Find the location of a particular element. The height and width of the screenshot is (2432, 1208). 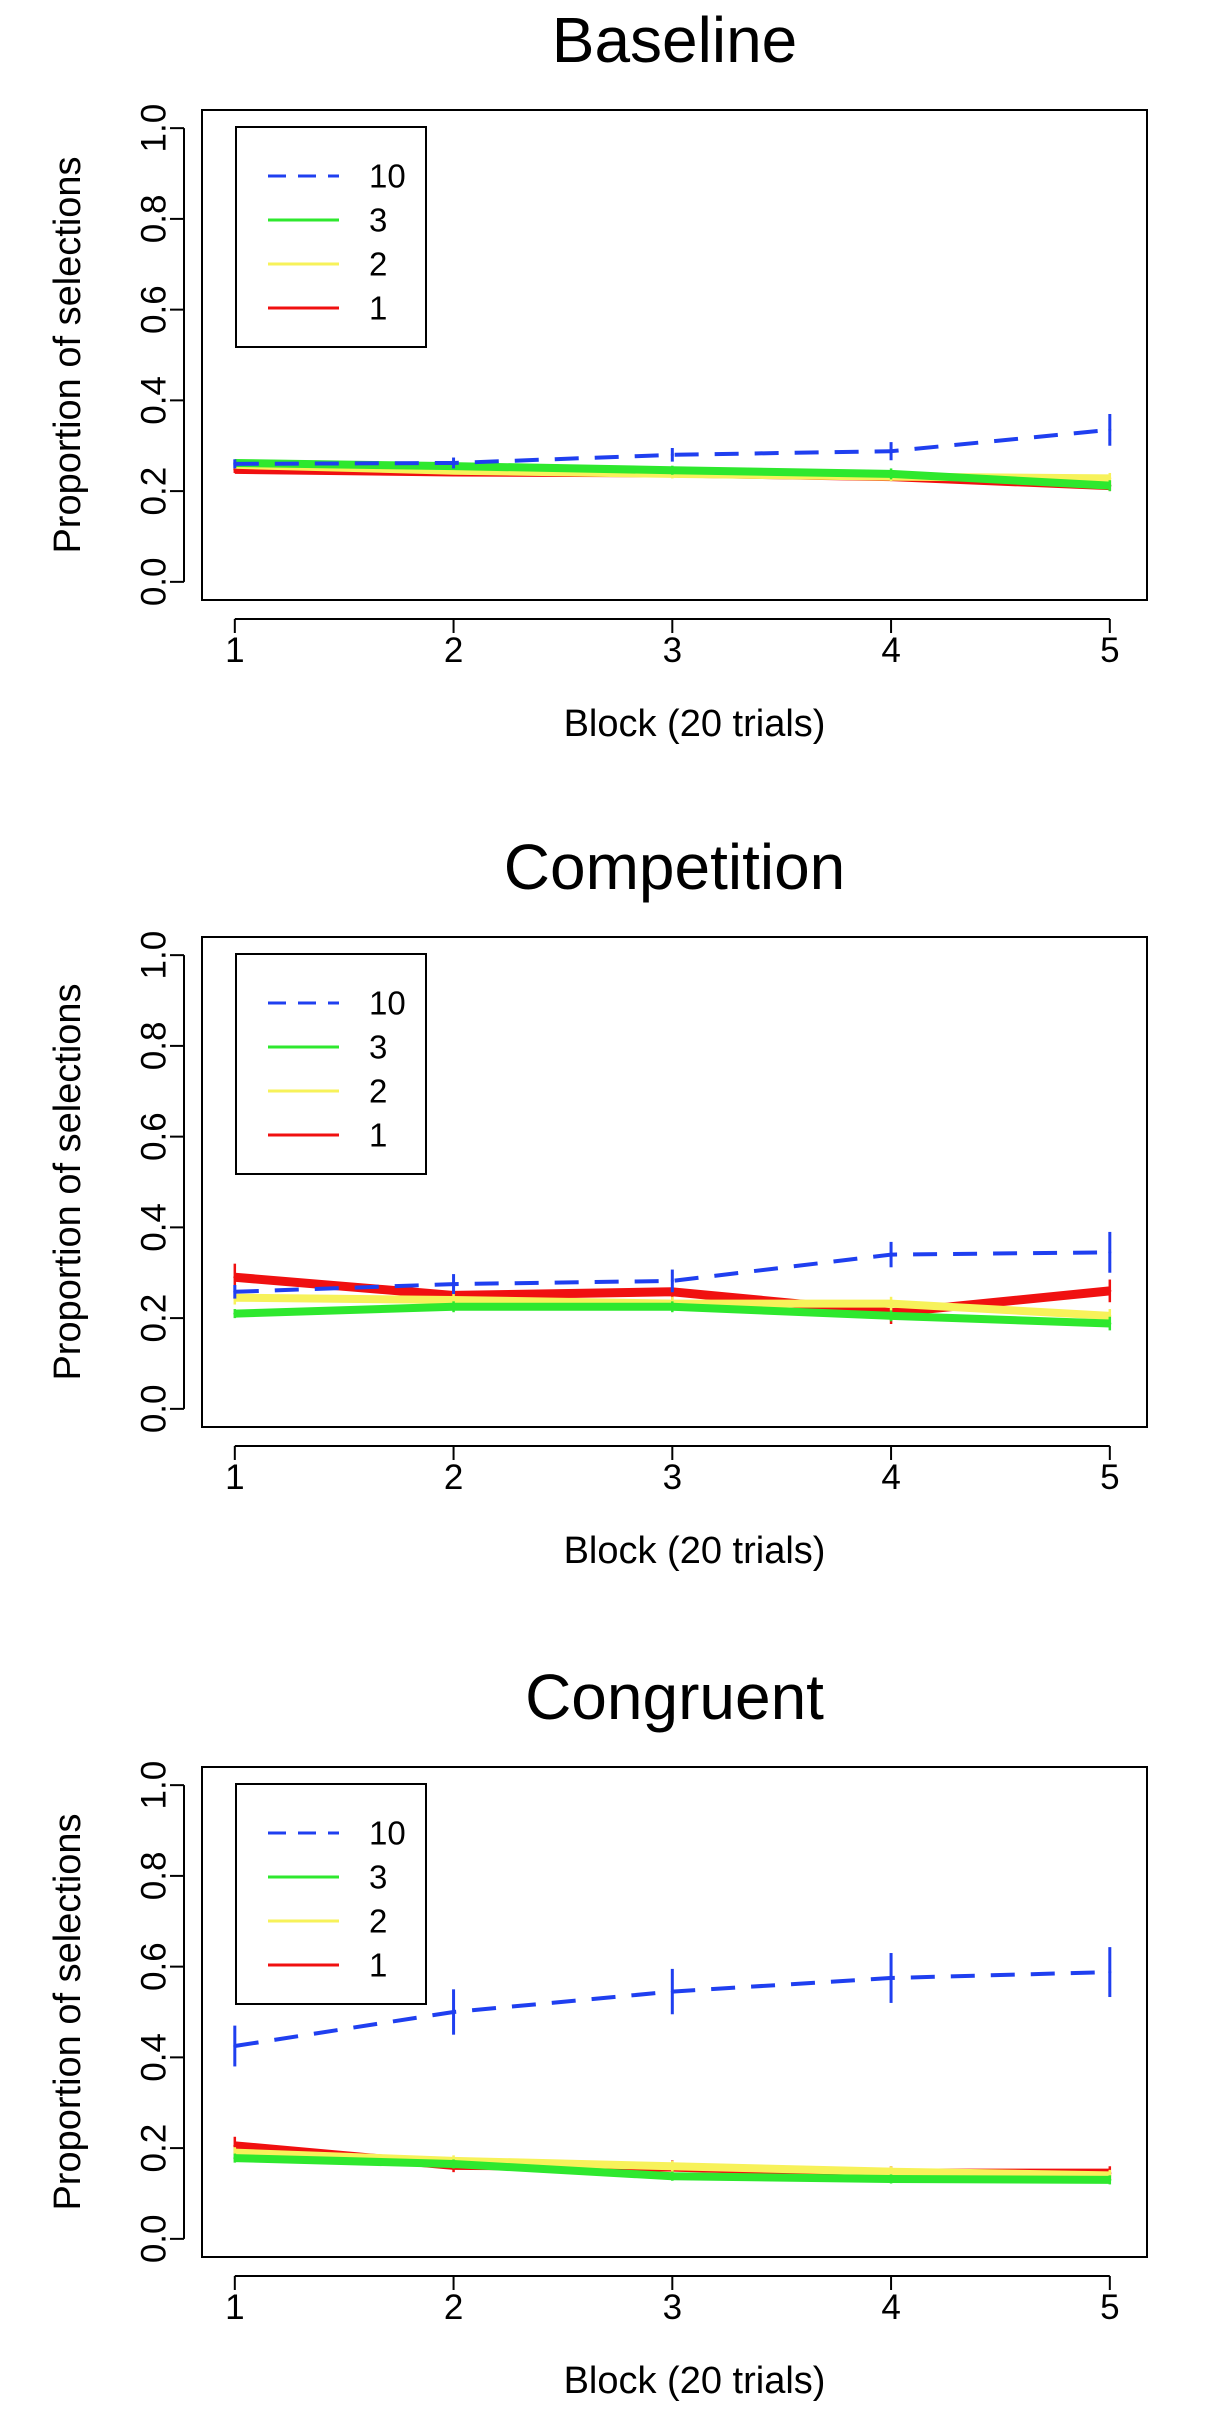

x-axis-label: Block (20 trials) is located at coordinates (695, 2381).